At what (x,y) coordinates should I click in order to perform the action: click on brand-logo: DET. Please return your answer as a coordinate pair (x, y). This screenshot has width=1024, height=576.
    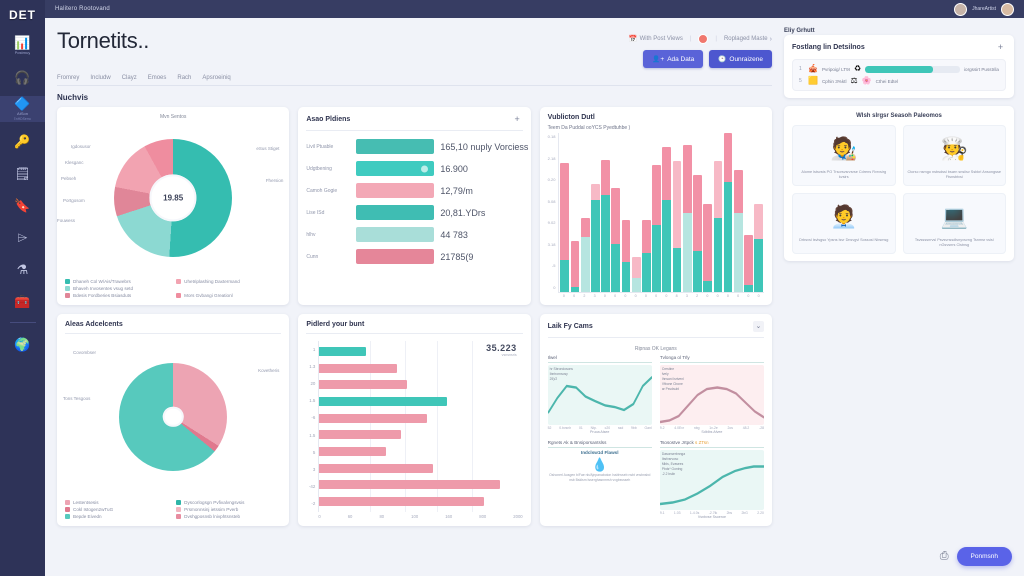
    Looking at the image, I should click on (22, 15).